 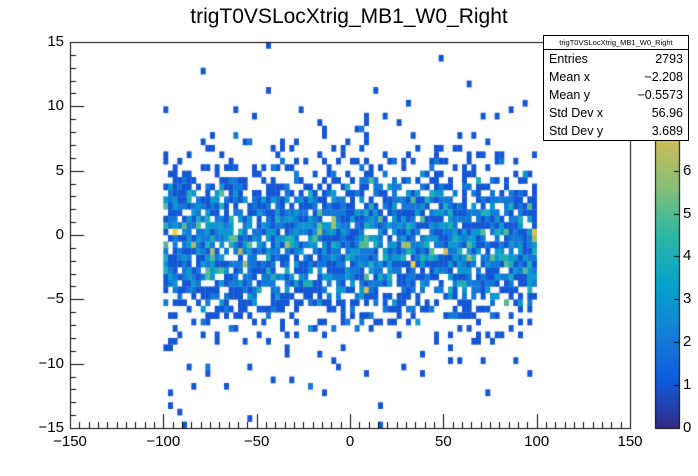 I want to click on stats-label: Mean y, so click(x=569, y=95).